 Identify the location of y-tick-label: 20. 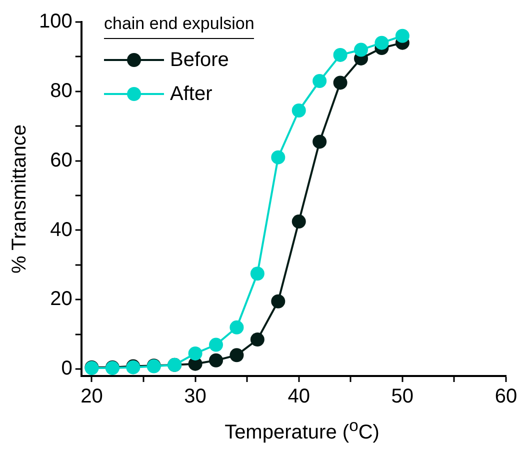
(61, 299).